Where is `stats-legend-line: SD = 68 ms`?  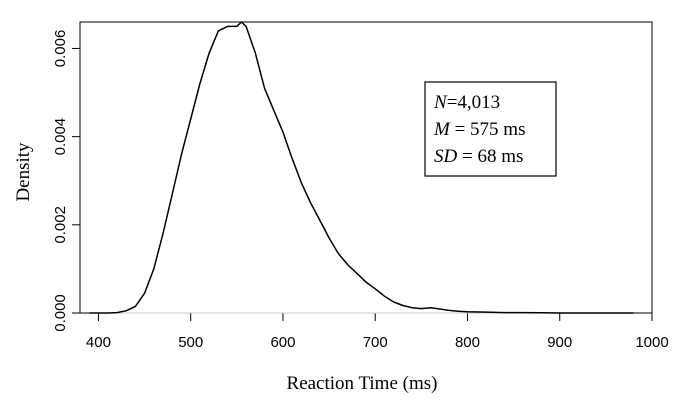 stats-legend-line: SD = 68 ms is located at coordinates (478, 156).